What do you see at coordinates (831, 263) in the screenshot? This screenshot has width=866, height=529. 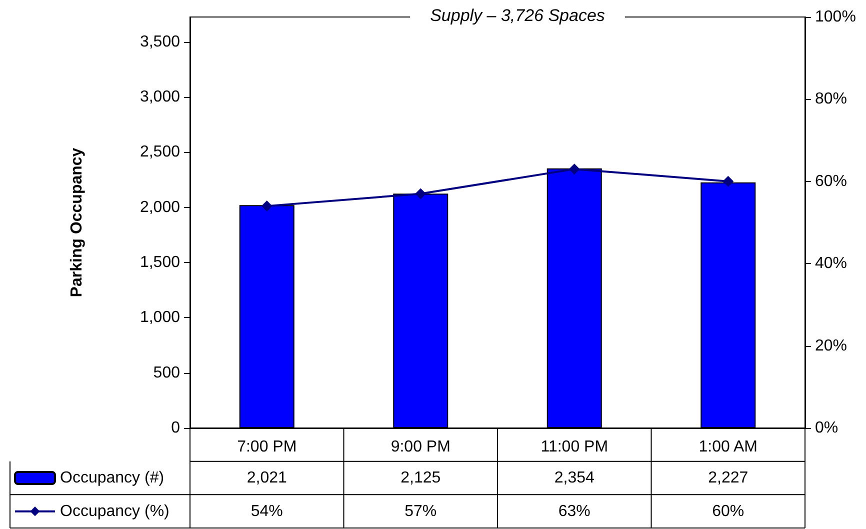 I see `y2-tick-label: 40%` at bounding box center [831, 263].